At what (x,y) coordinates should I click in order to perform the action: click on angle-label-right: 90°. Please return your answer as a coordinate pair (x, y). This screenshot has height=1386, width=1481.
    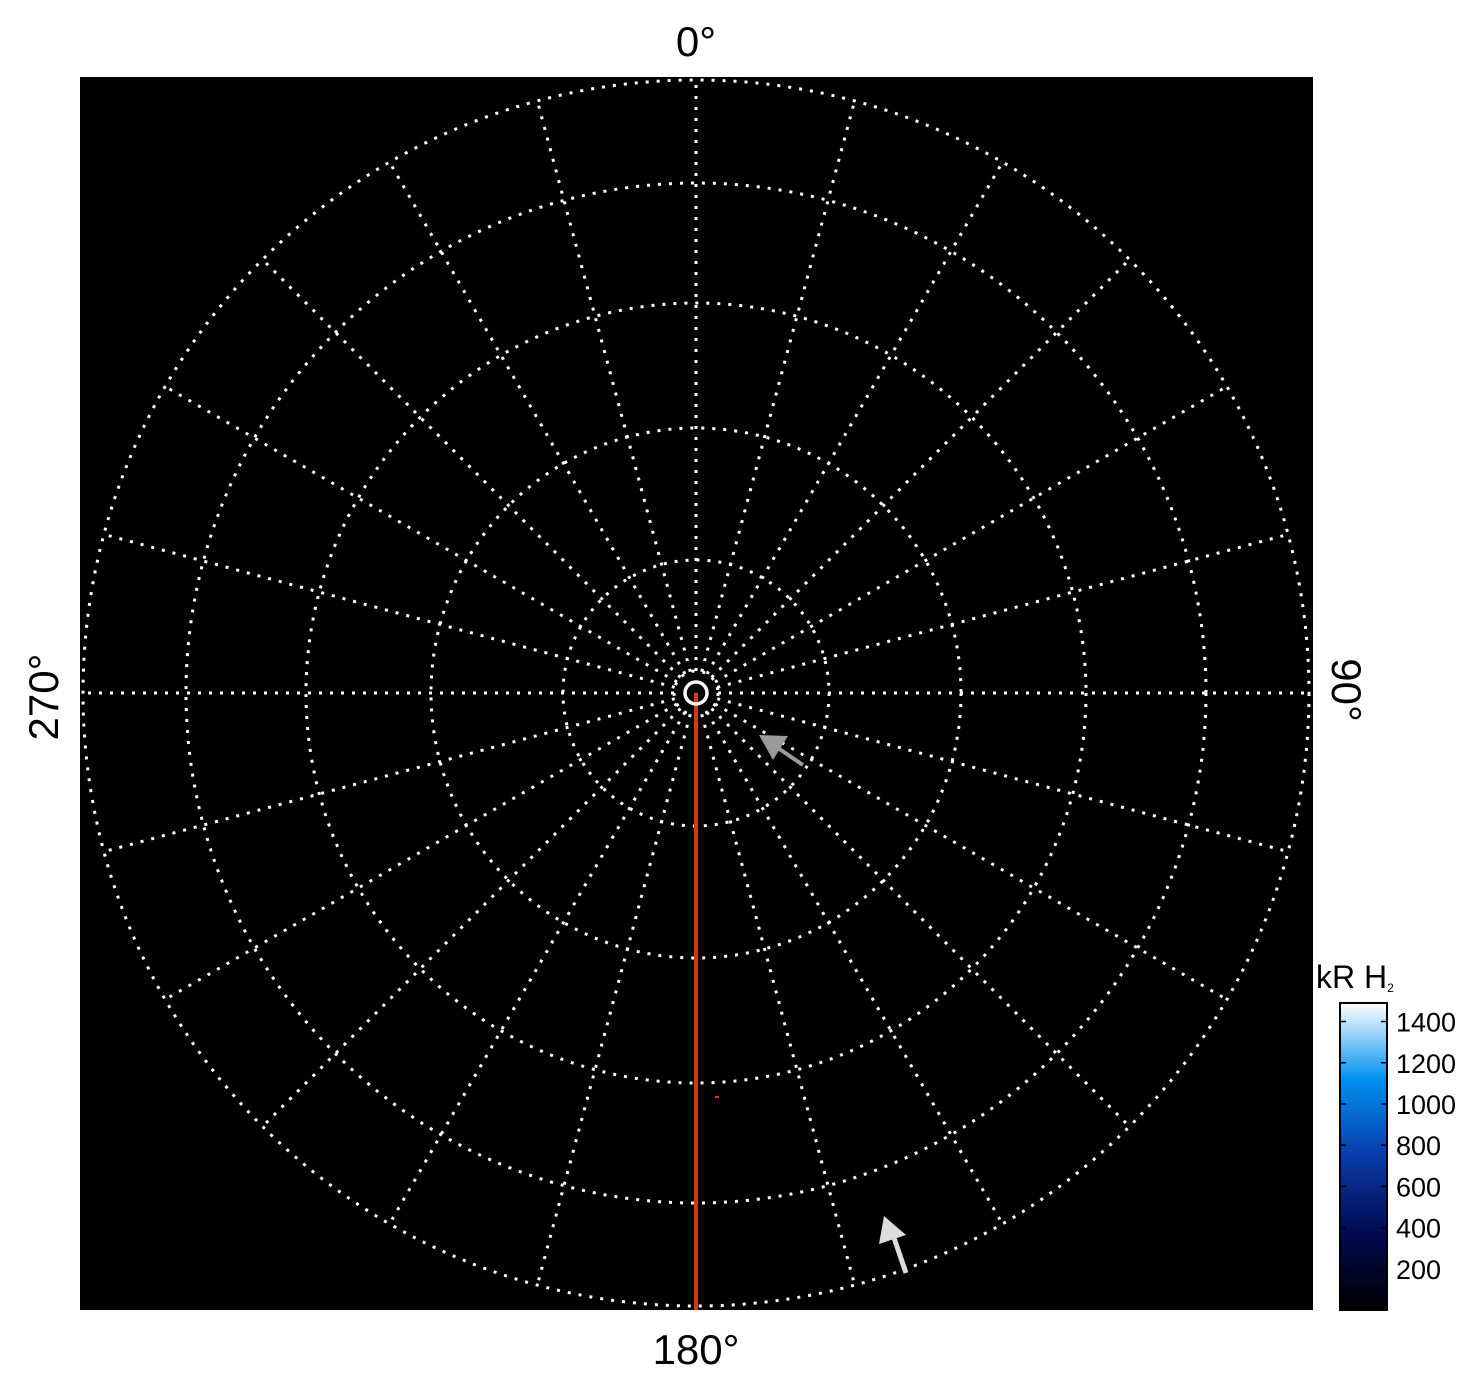
    Looking at the image, I should click on (1346, 690).